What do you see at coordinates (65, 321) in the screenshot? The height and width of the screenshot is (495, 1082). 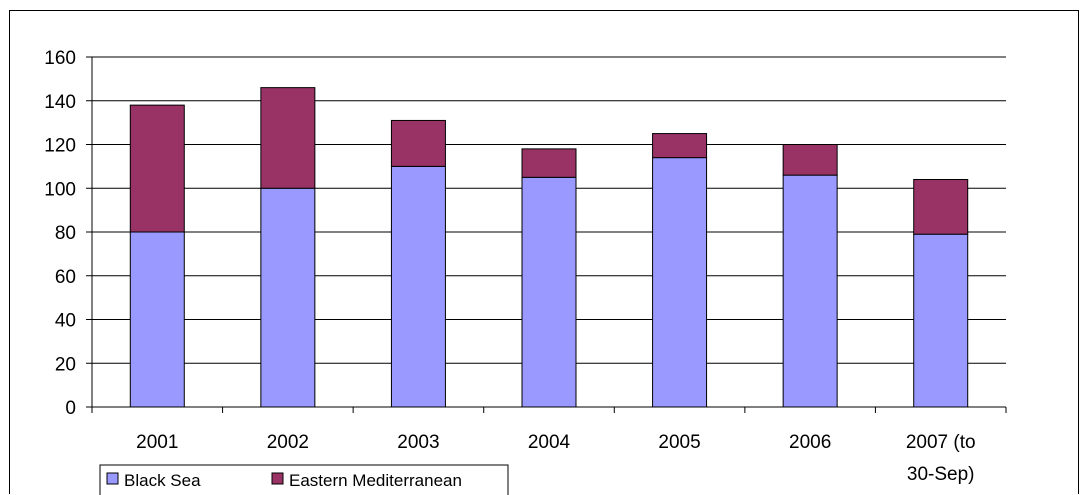 I see `y-tick-label: 40` at bounding box center [65, 321].